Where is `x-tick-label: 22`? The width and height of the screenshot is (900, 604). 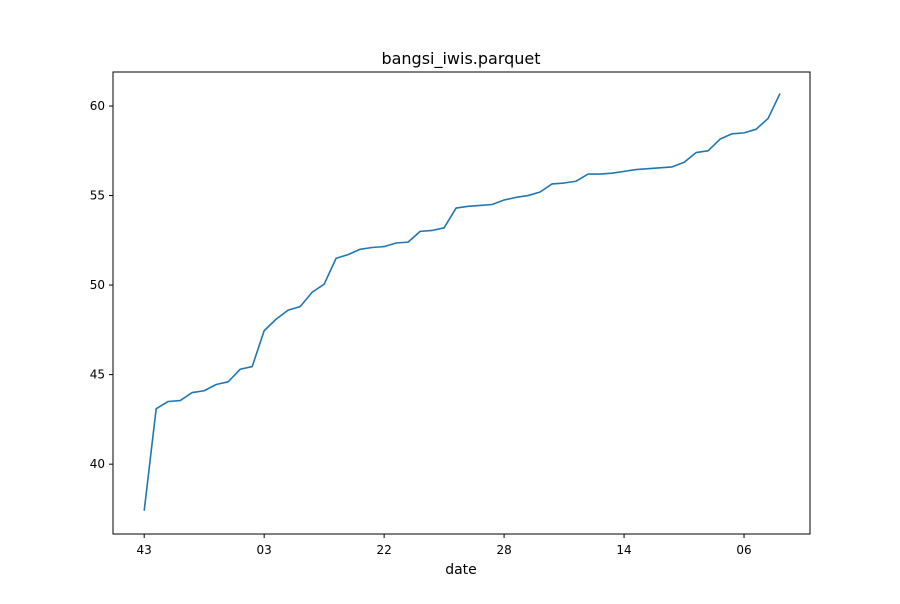 x-tick-label: 22 is located at coordinates (383, 550).